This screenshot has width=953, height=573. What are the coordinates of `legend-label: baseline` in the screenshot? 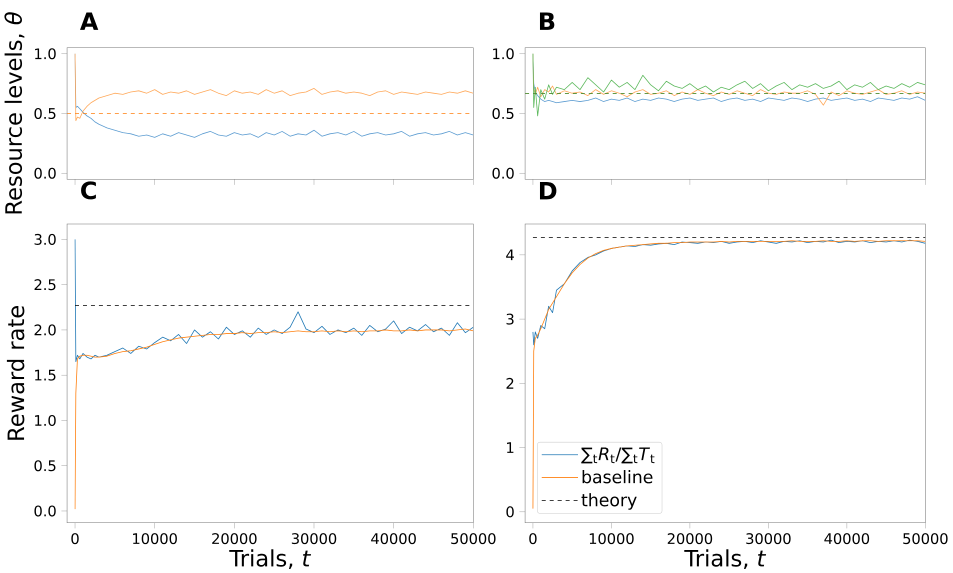 It's located at (617, 477).